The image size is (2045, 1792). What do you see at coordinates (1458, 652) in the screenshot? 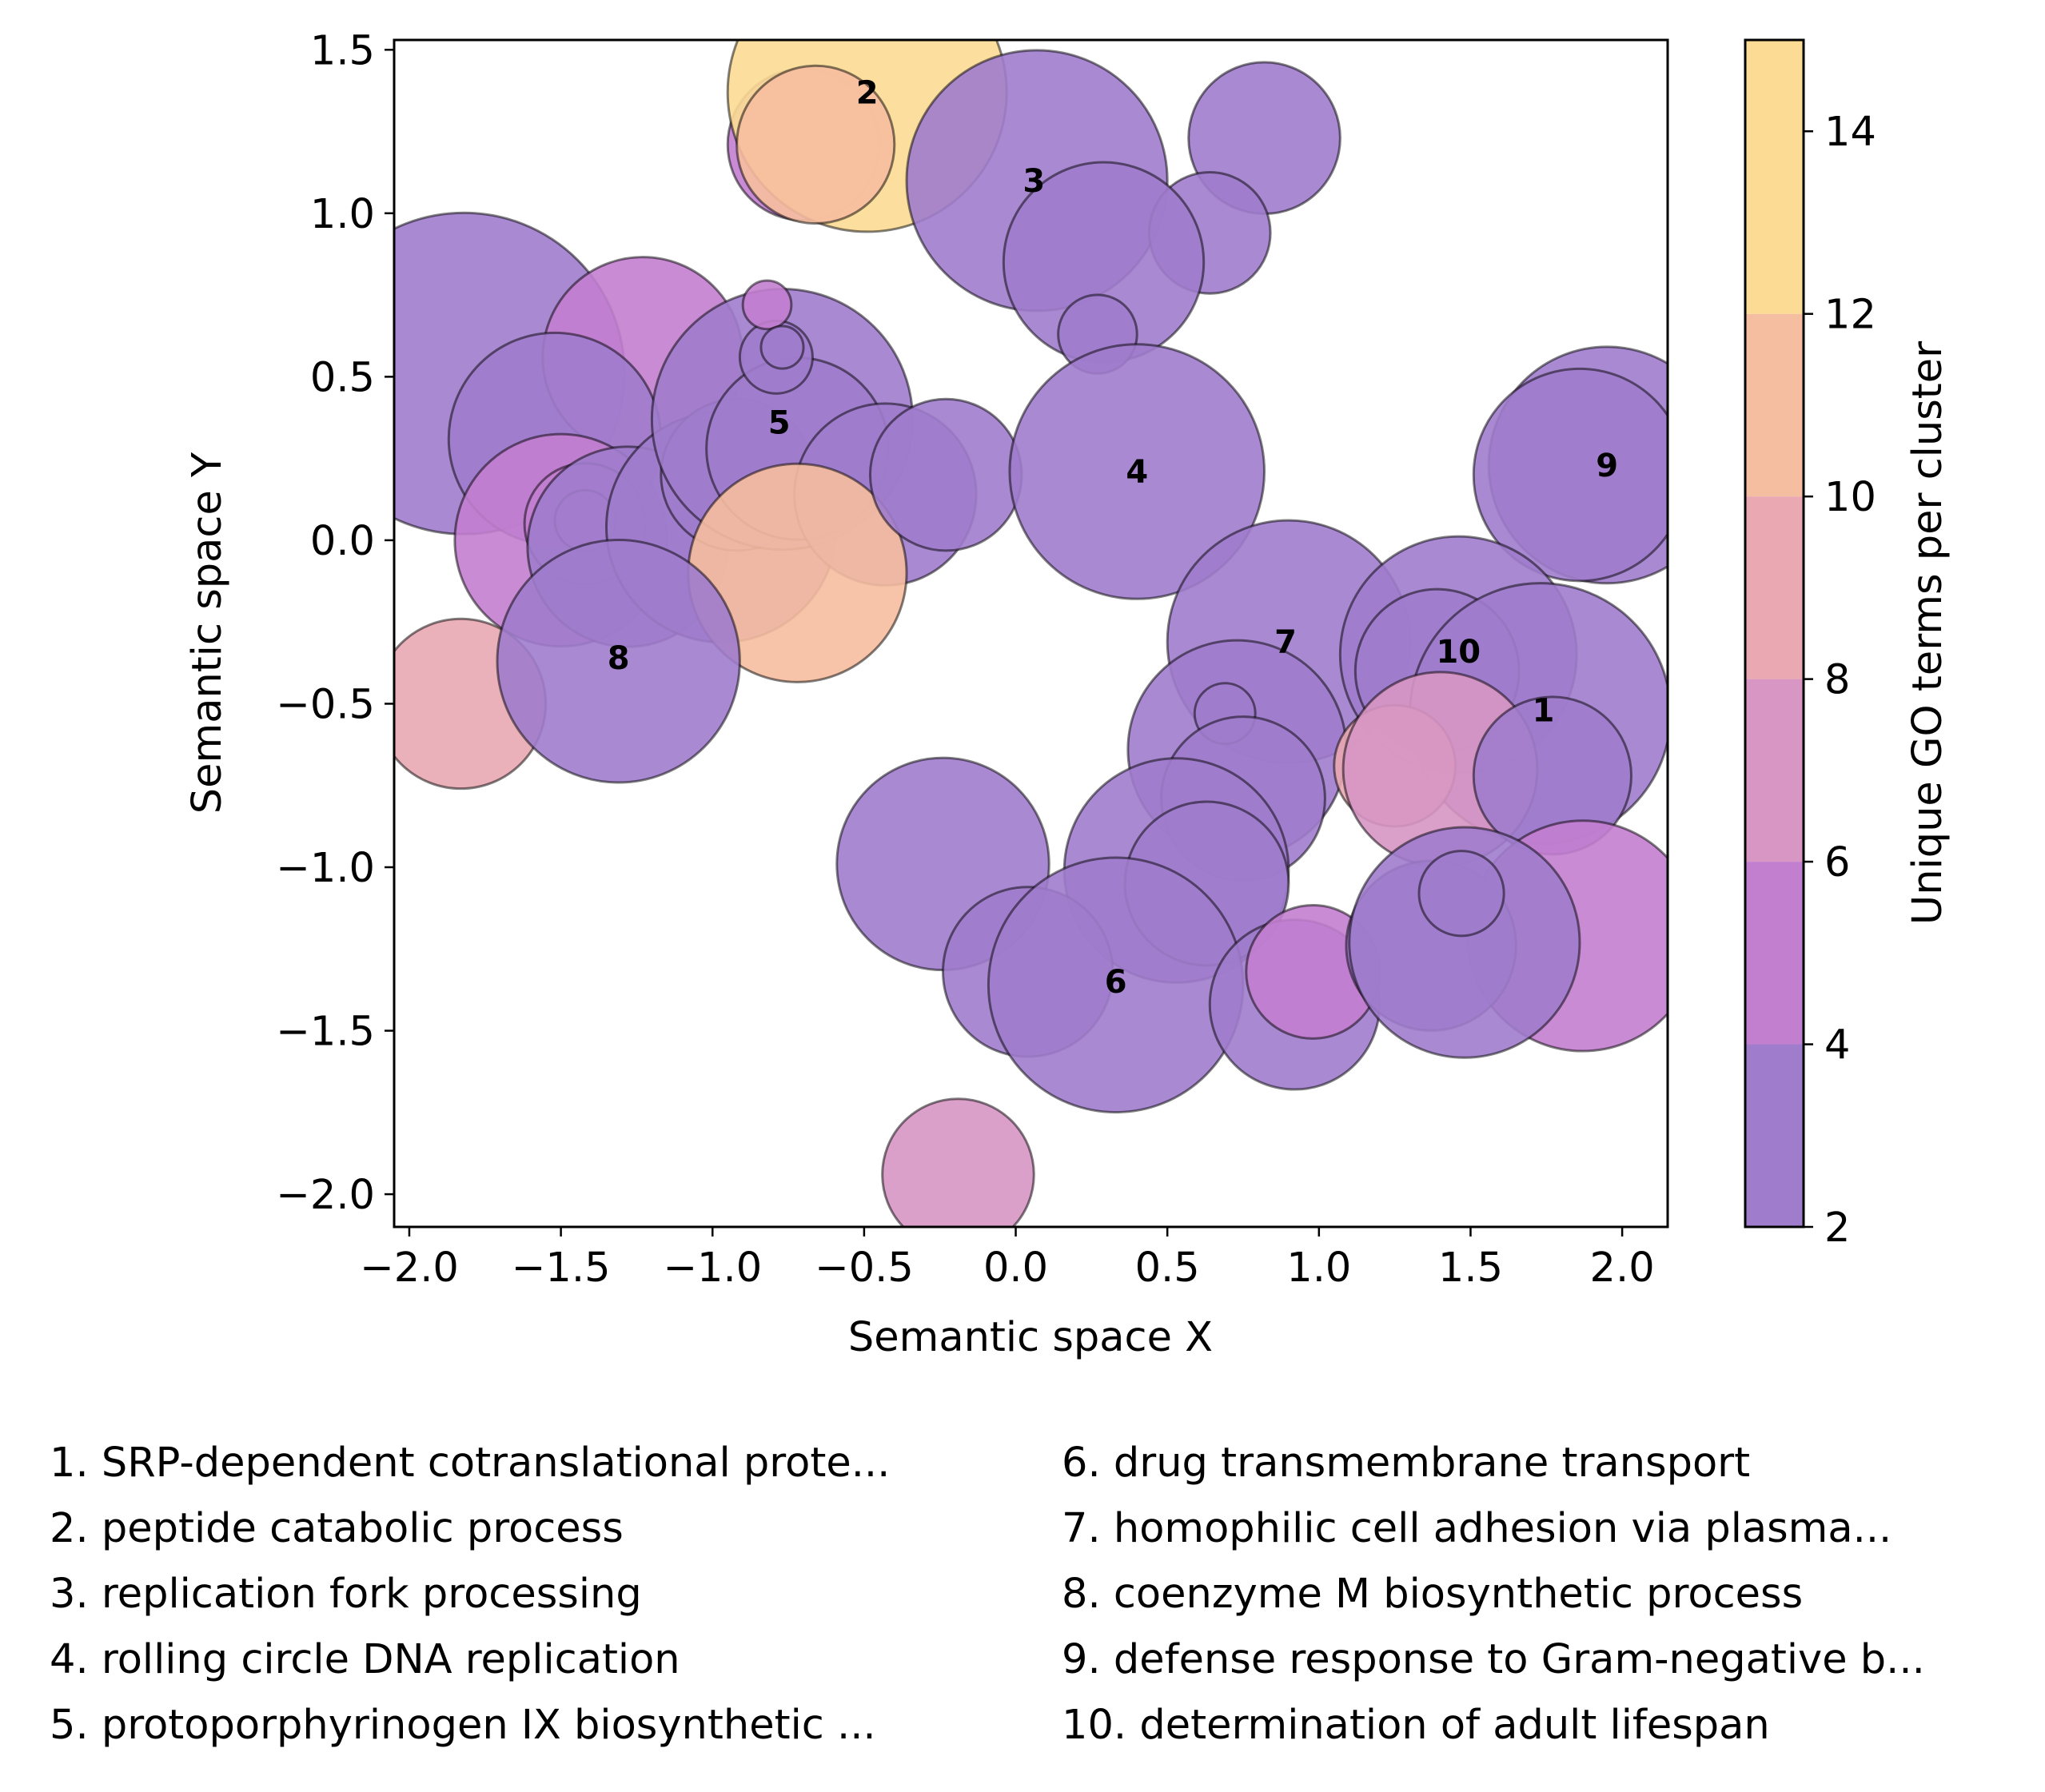
I see `cluster-label-10: 10` at bounding box center [1458, 652].